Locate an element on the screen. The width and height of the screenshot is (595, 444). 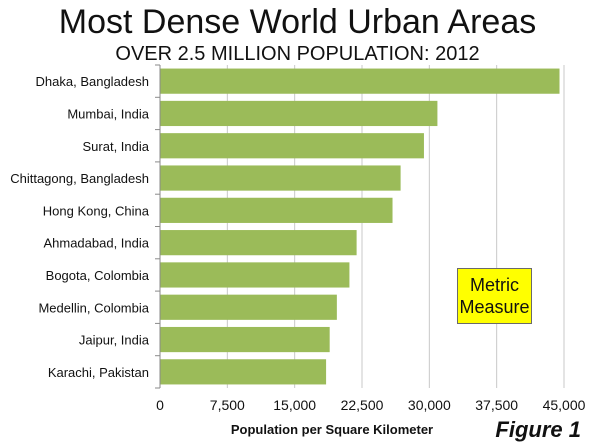
category-label: Karachi, Pakistan is located at coordinates (98, 372).